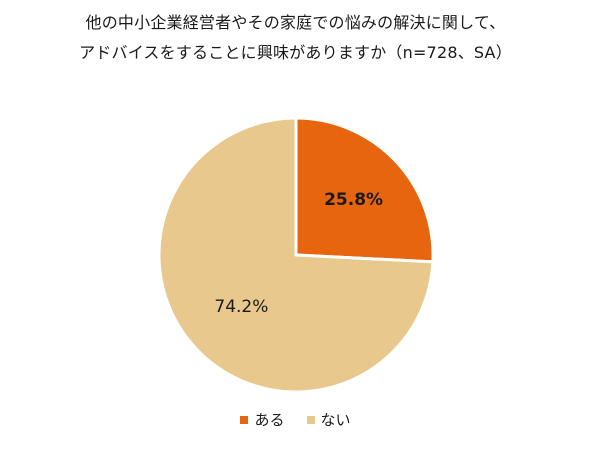 The height and width of the screenshot is (451, 591). I want to click on legend-swatch-aru, so click(244, 419).